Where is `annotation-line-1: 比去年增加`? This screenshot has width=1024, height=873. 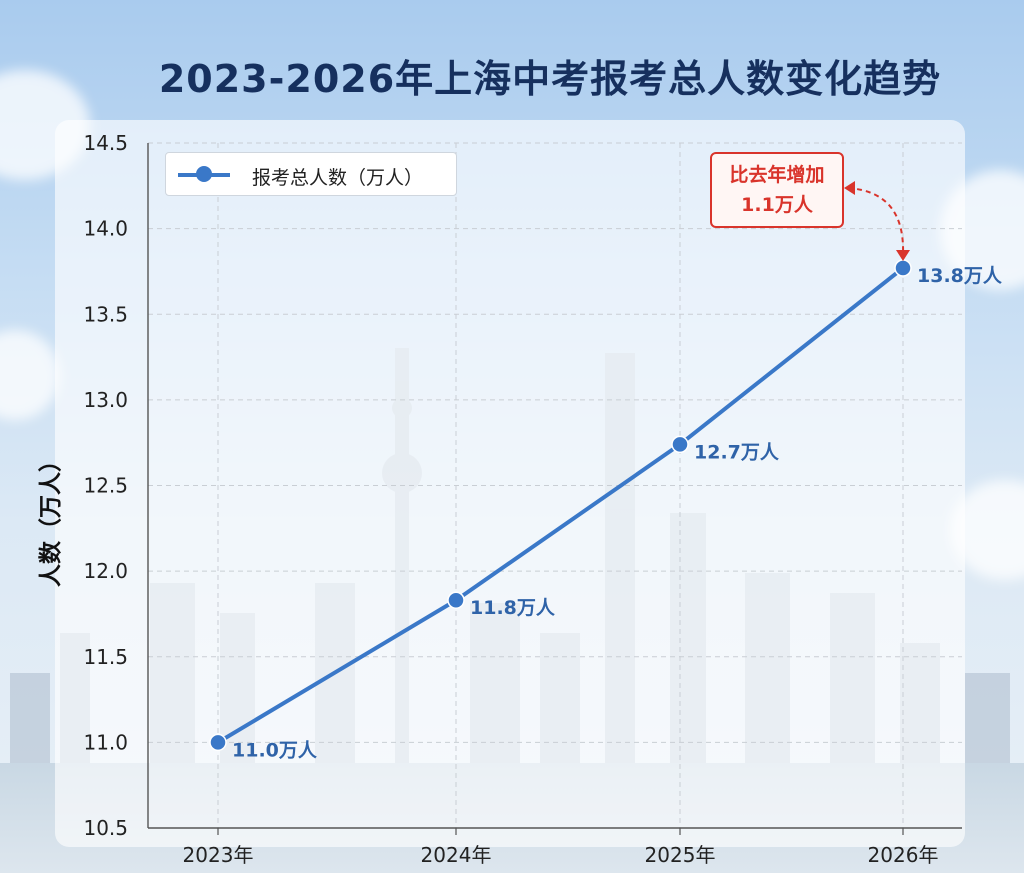
annotation-line-1: 比去年增加 is located at coordinates (777, 175).